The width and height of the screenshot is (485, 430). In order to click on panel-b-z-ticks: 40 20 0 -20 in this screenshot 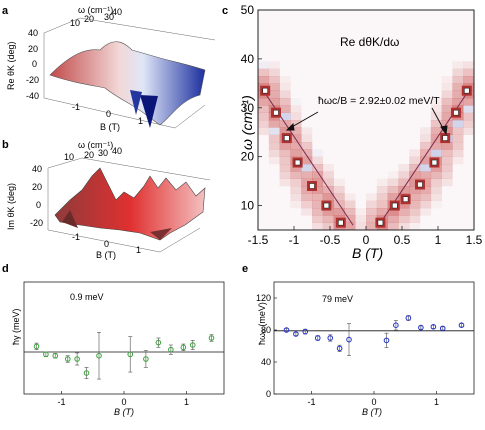, I will do `click(36, 196)`.